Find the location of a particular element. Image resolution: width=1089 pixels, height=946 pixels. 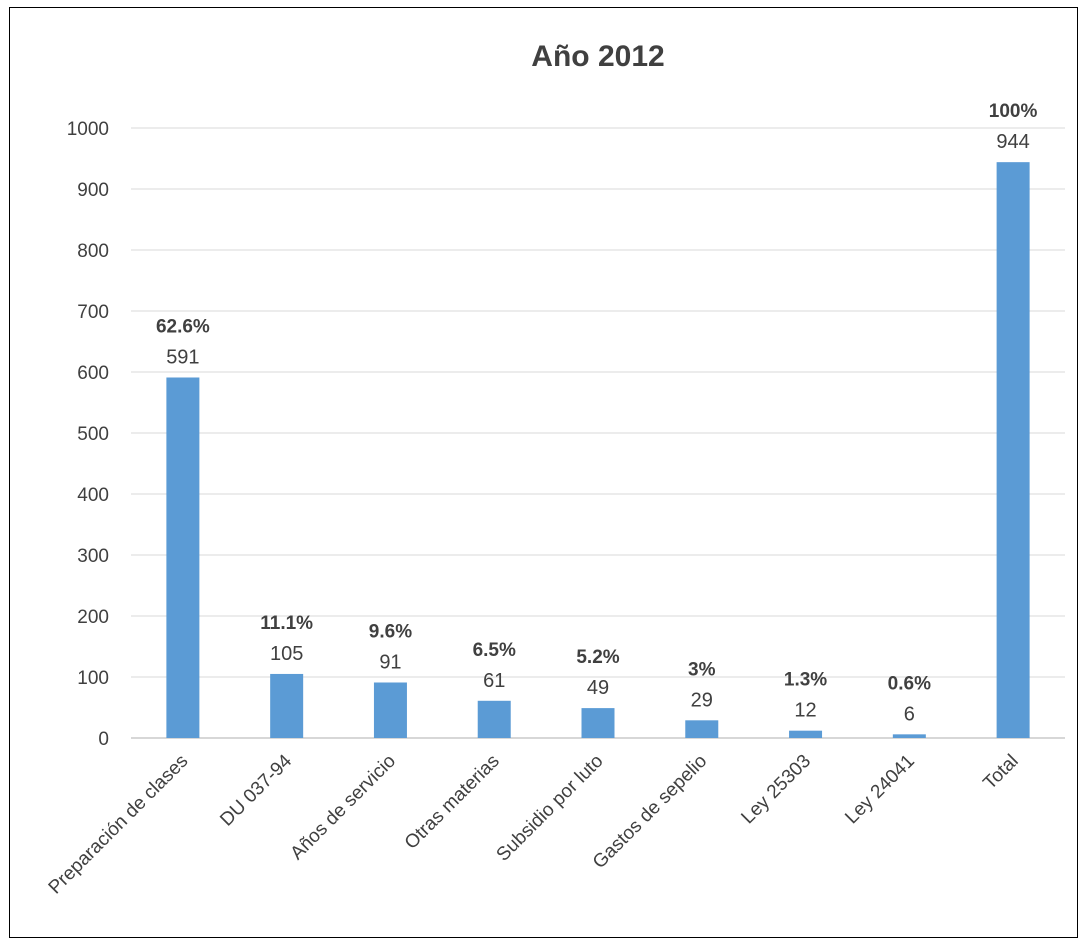

y-tick-label: 0 is located at coordinates (103, 739).